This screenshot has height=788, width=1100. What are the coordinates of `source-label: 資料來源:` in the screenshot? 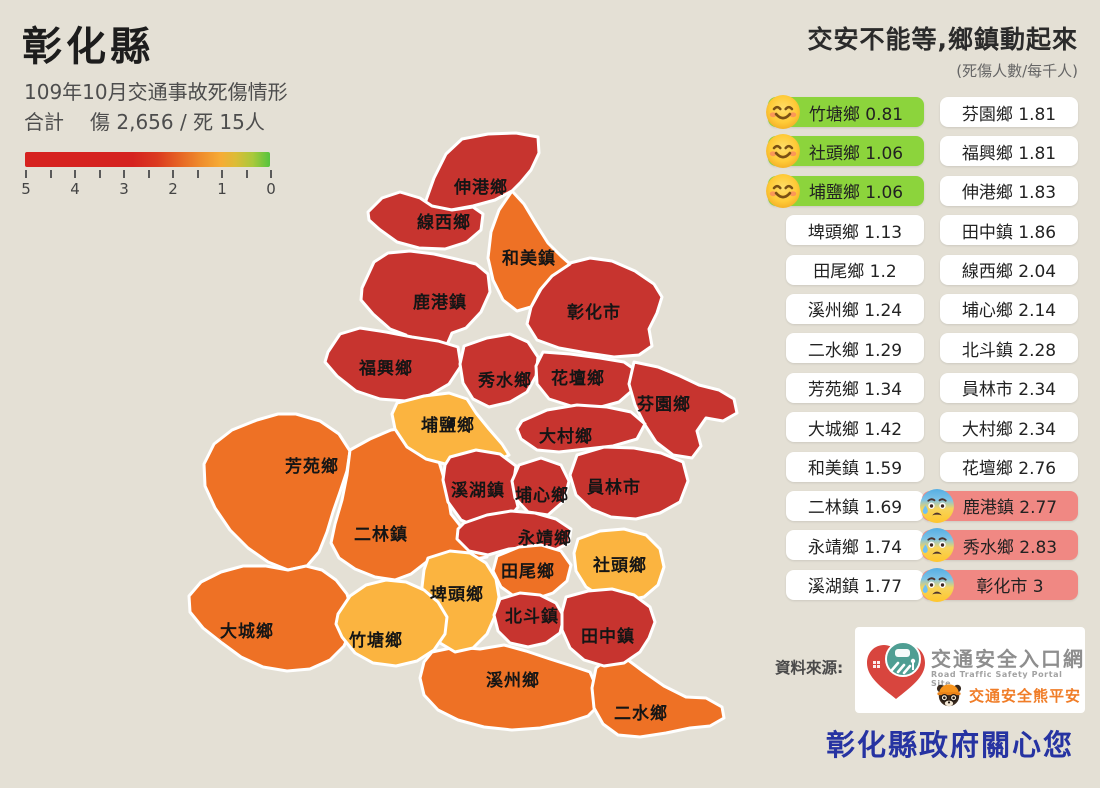 It's located at (809, 668).